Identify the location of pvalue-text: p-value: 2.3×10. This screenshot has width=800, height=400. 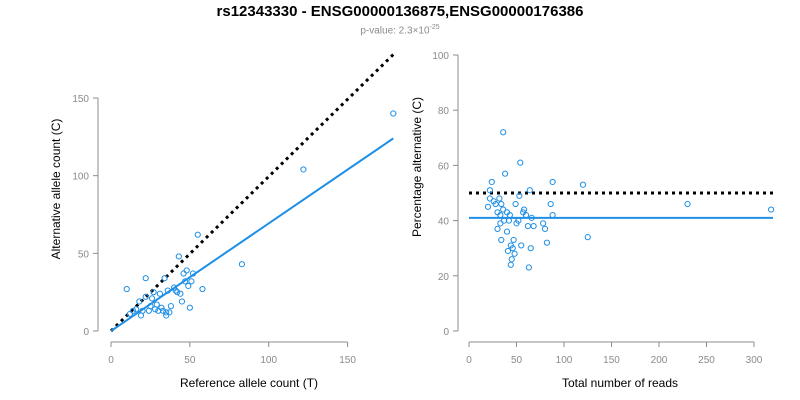
(395, 31).